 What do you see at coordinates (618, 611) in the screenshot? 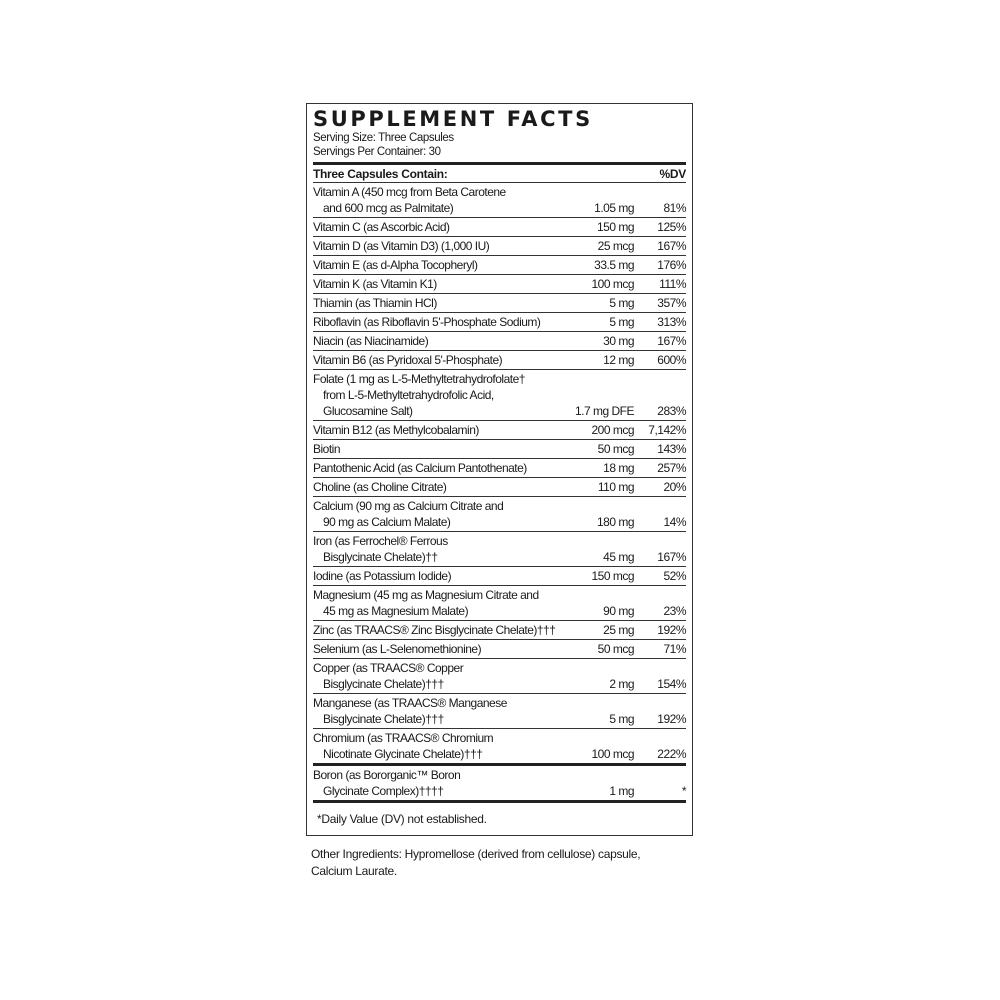
I see `amount: 90 mg` at bounding box center [618, 611].